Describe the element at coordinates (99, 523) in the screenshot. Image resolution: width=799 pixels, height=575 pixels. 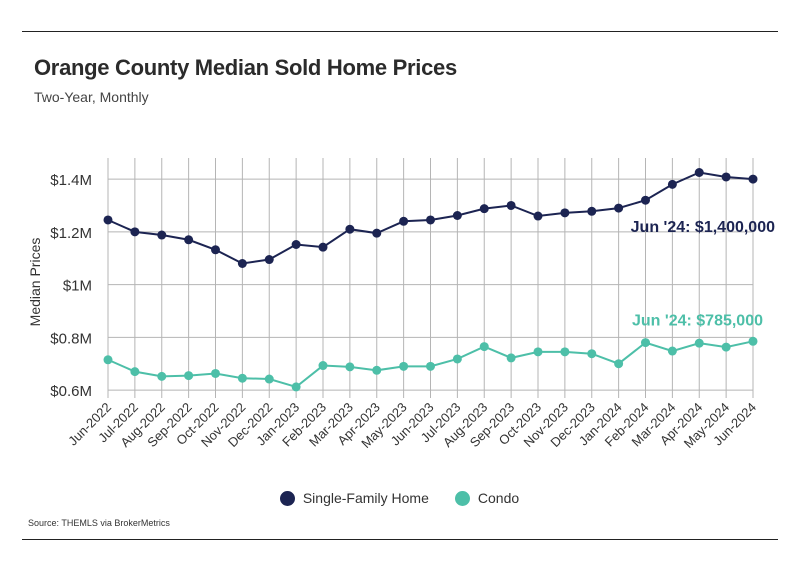
I see `source-note: Source: THEMLS via BrokerMetrics` at that location.